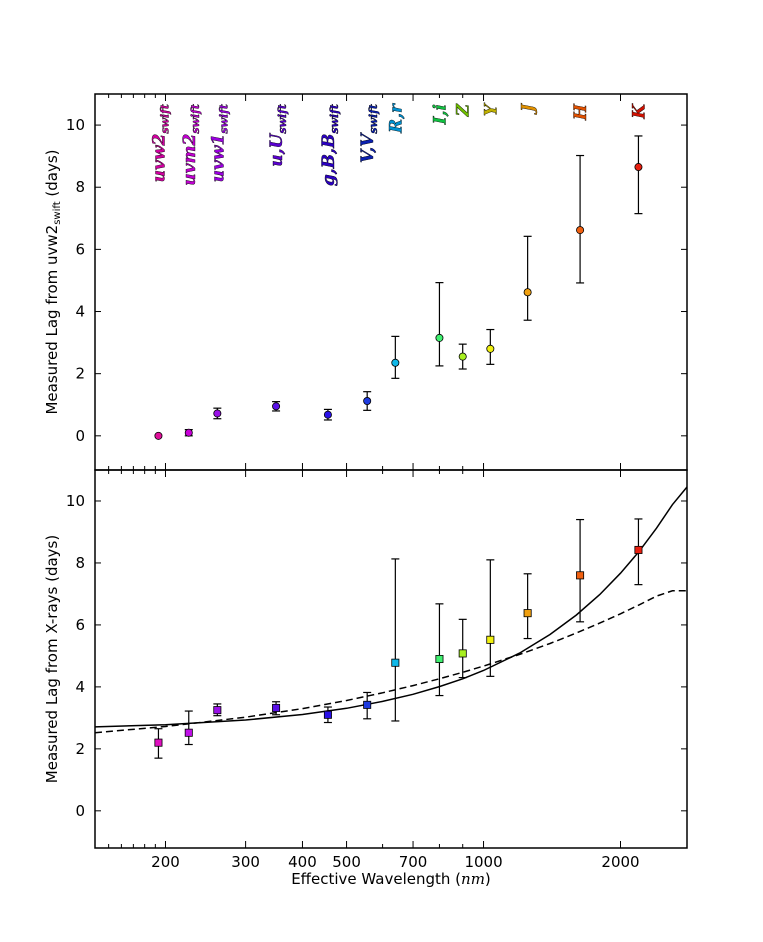  I want to click on x-tick-label: 300, so click(245, 862).